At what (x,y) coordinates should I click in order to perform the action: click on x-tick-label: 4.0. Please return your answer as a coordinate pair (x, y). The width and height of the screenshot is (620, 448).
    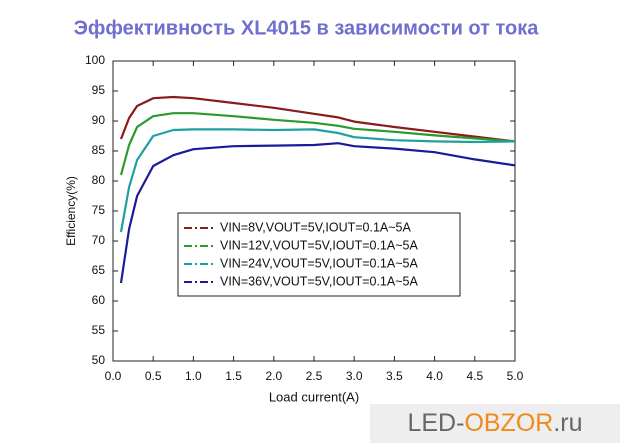
    Looking at the image, I should click on (434, 376).